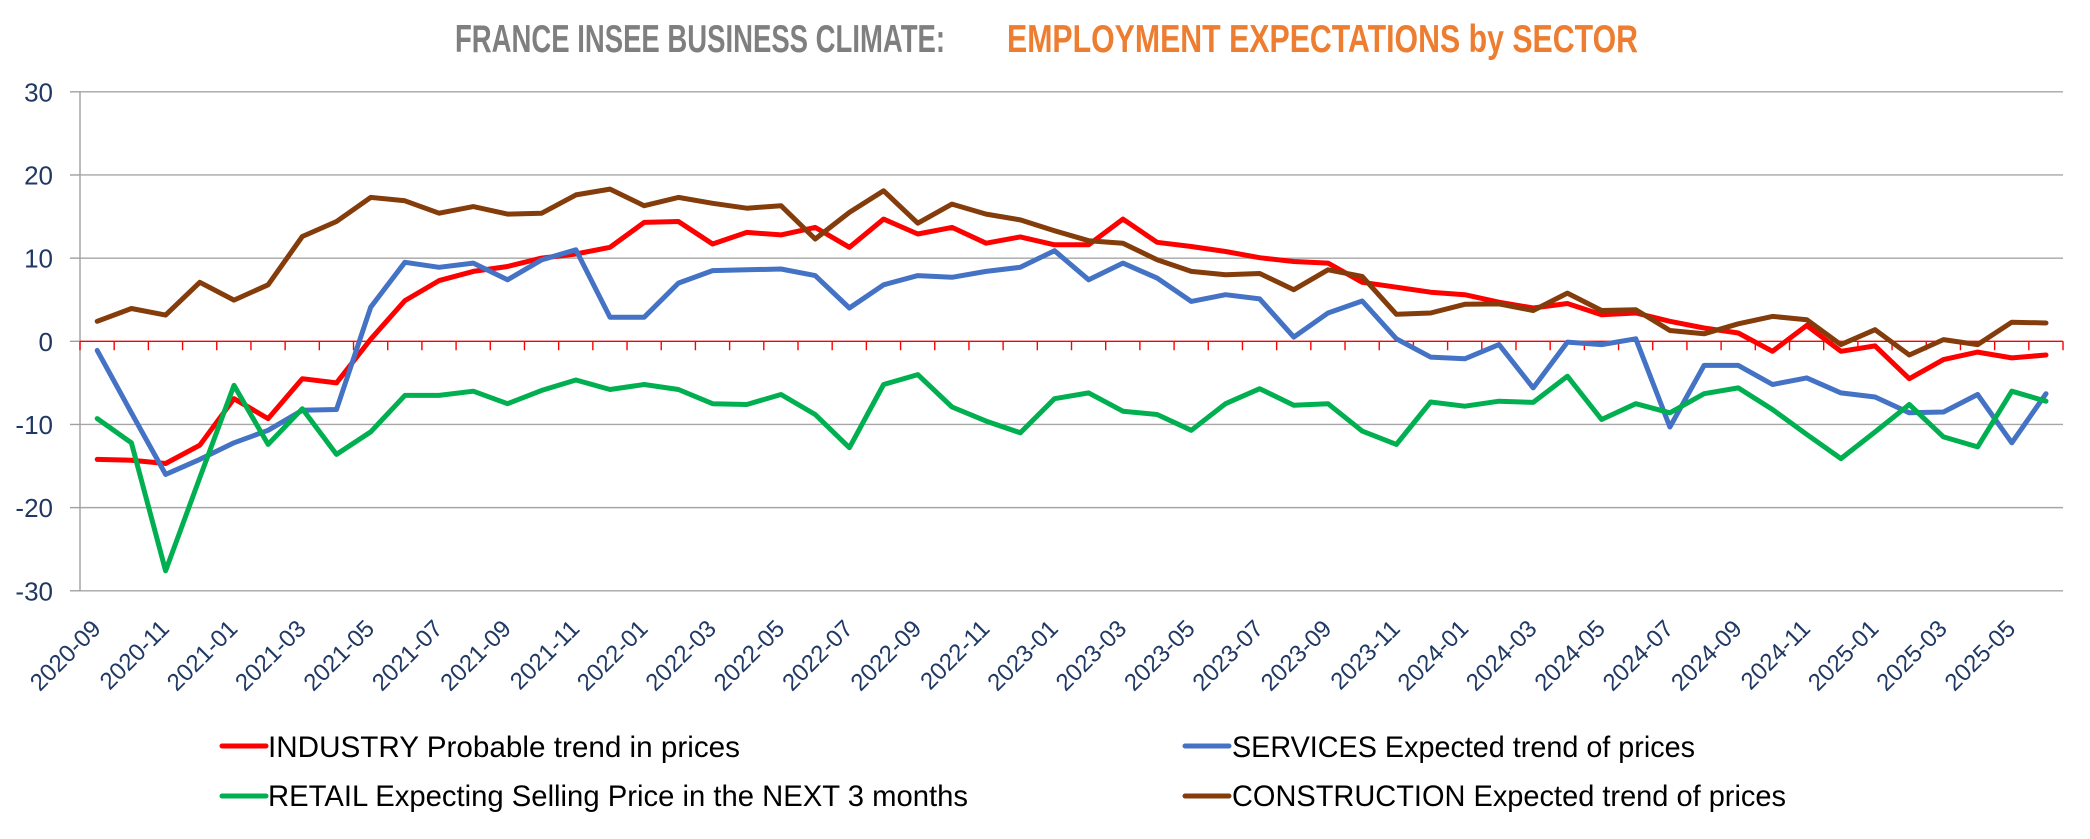 The width and height of the screenshot is (2090, 839). Describe the element at coordinates (34, 425) in the screenshot. I see `svg-text: -10` at that location.